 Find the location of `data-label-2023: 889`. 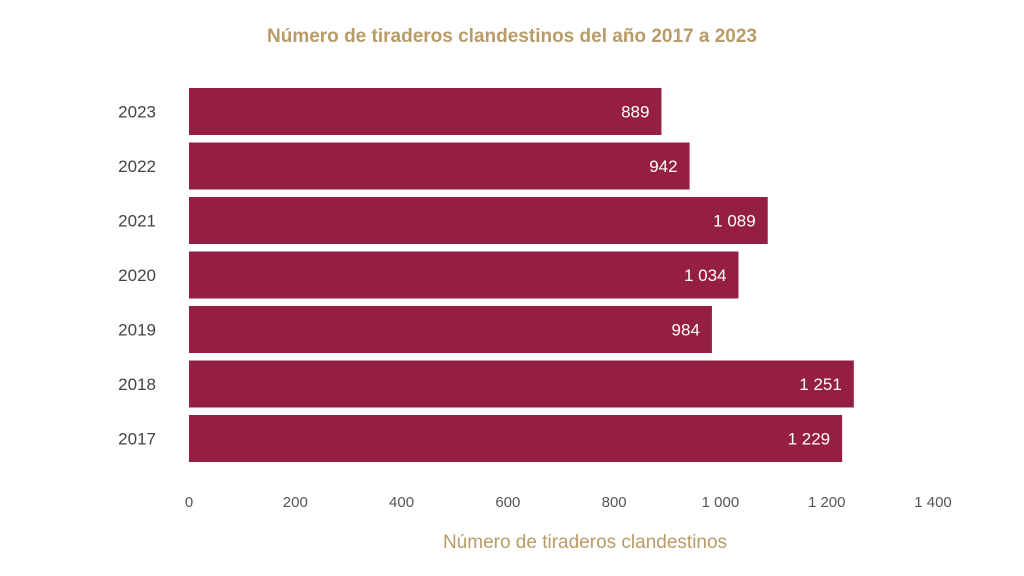

data-label-2023: 889 is located at coordinates (635, 112).